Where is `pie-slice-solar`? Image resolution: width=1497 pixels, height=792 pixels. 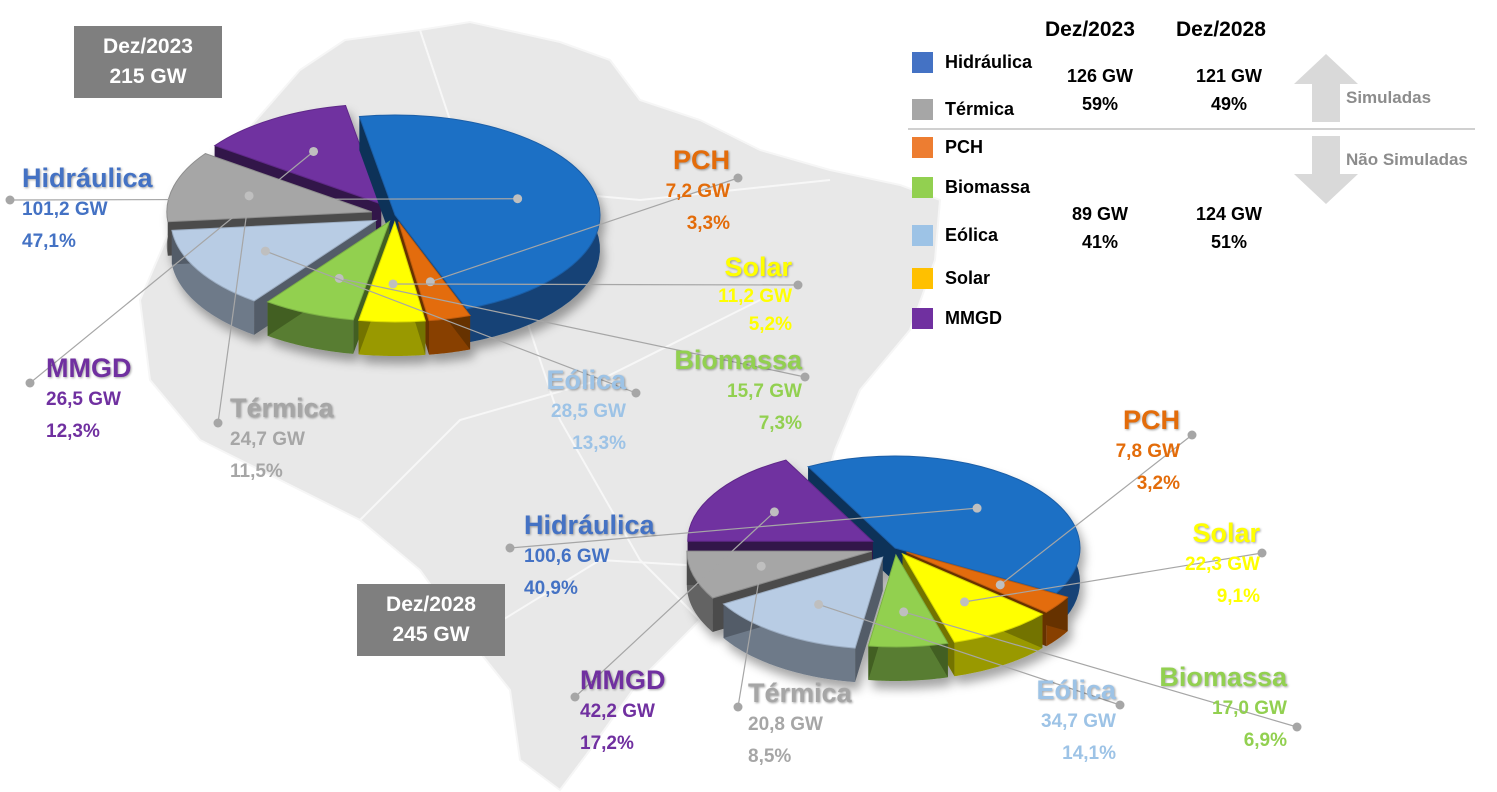
pie-slice-solar is located at coordinates (391, 288).